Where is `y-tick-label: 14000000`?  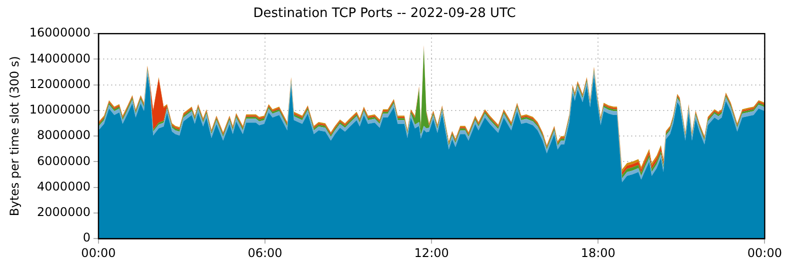
y-tick-label: 14000000 is located at coordinates (59, 58).